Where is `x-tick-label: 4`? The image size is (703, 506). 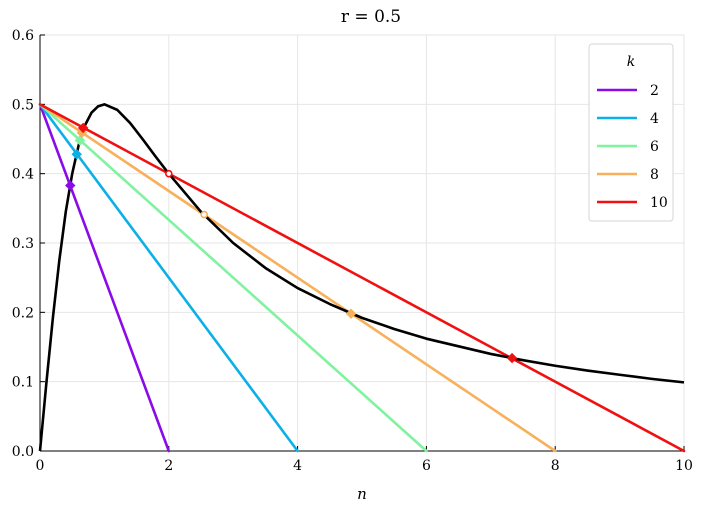 x-tick-label: 4 is located at coordinates (297, 466).